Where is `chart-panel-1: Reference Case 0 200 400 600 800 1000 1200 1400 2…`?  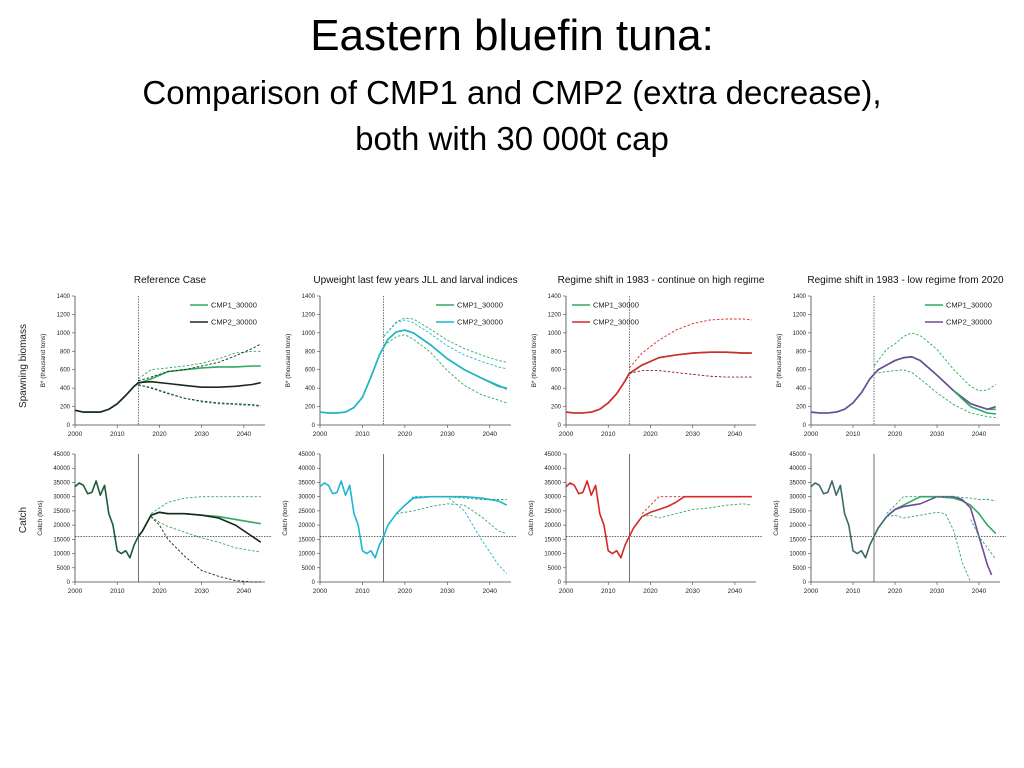
chart-panel-1: Reference Case 0 200 400 600 800 1000 1200 1400 2… is located at coordinates (152, 356).